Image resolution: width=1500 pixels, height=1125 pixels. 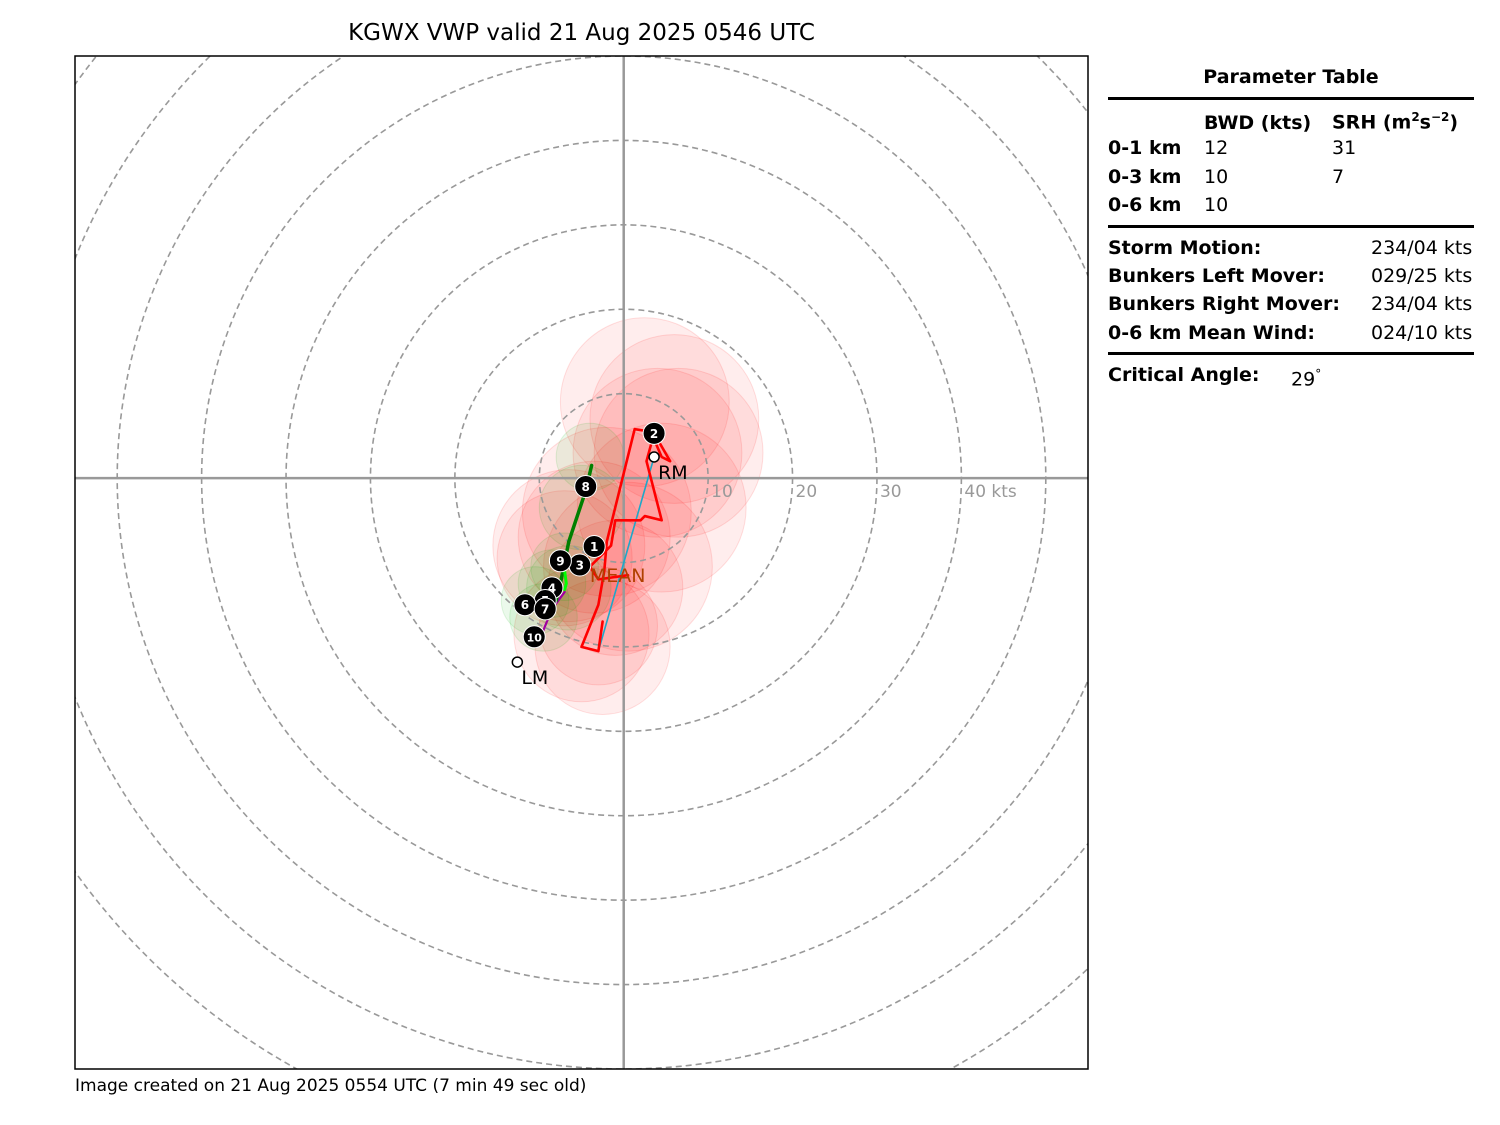 What do you see at coordinates (990, 492) in the screenshot?
I see `ring-label: 40 kts` at bounding box center [990, 492].